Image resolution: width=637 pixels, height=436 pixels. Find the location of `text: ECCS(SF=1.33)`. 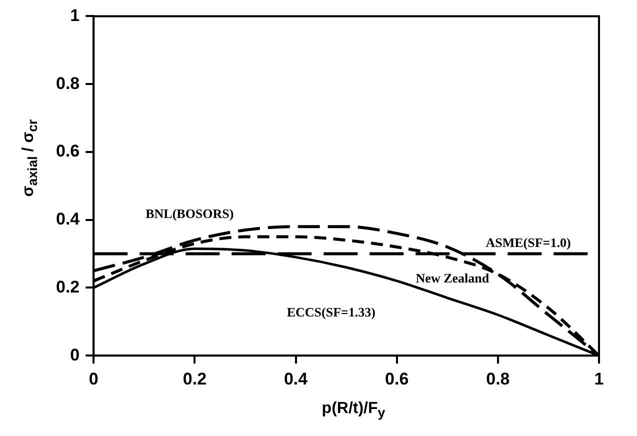

text: ECCS(SF=1.33) is located at coordinates (331, 312).